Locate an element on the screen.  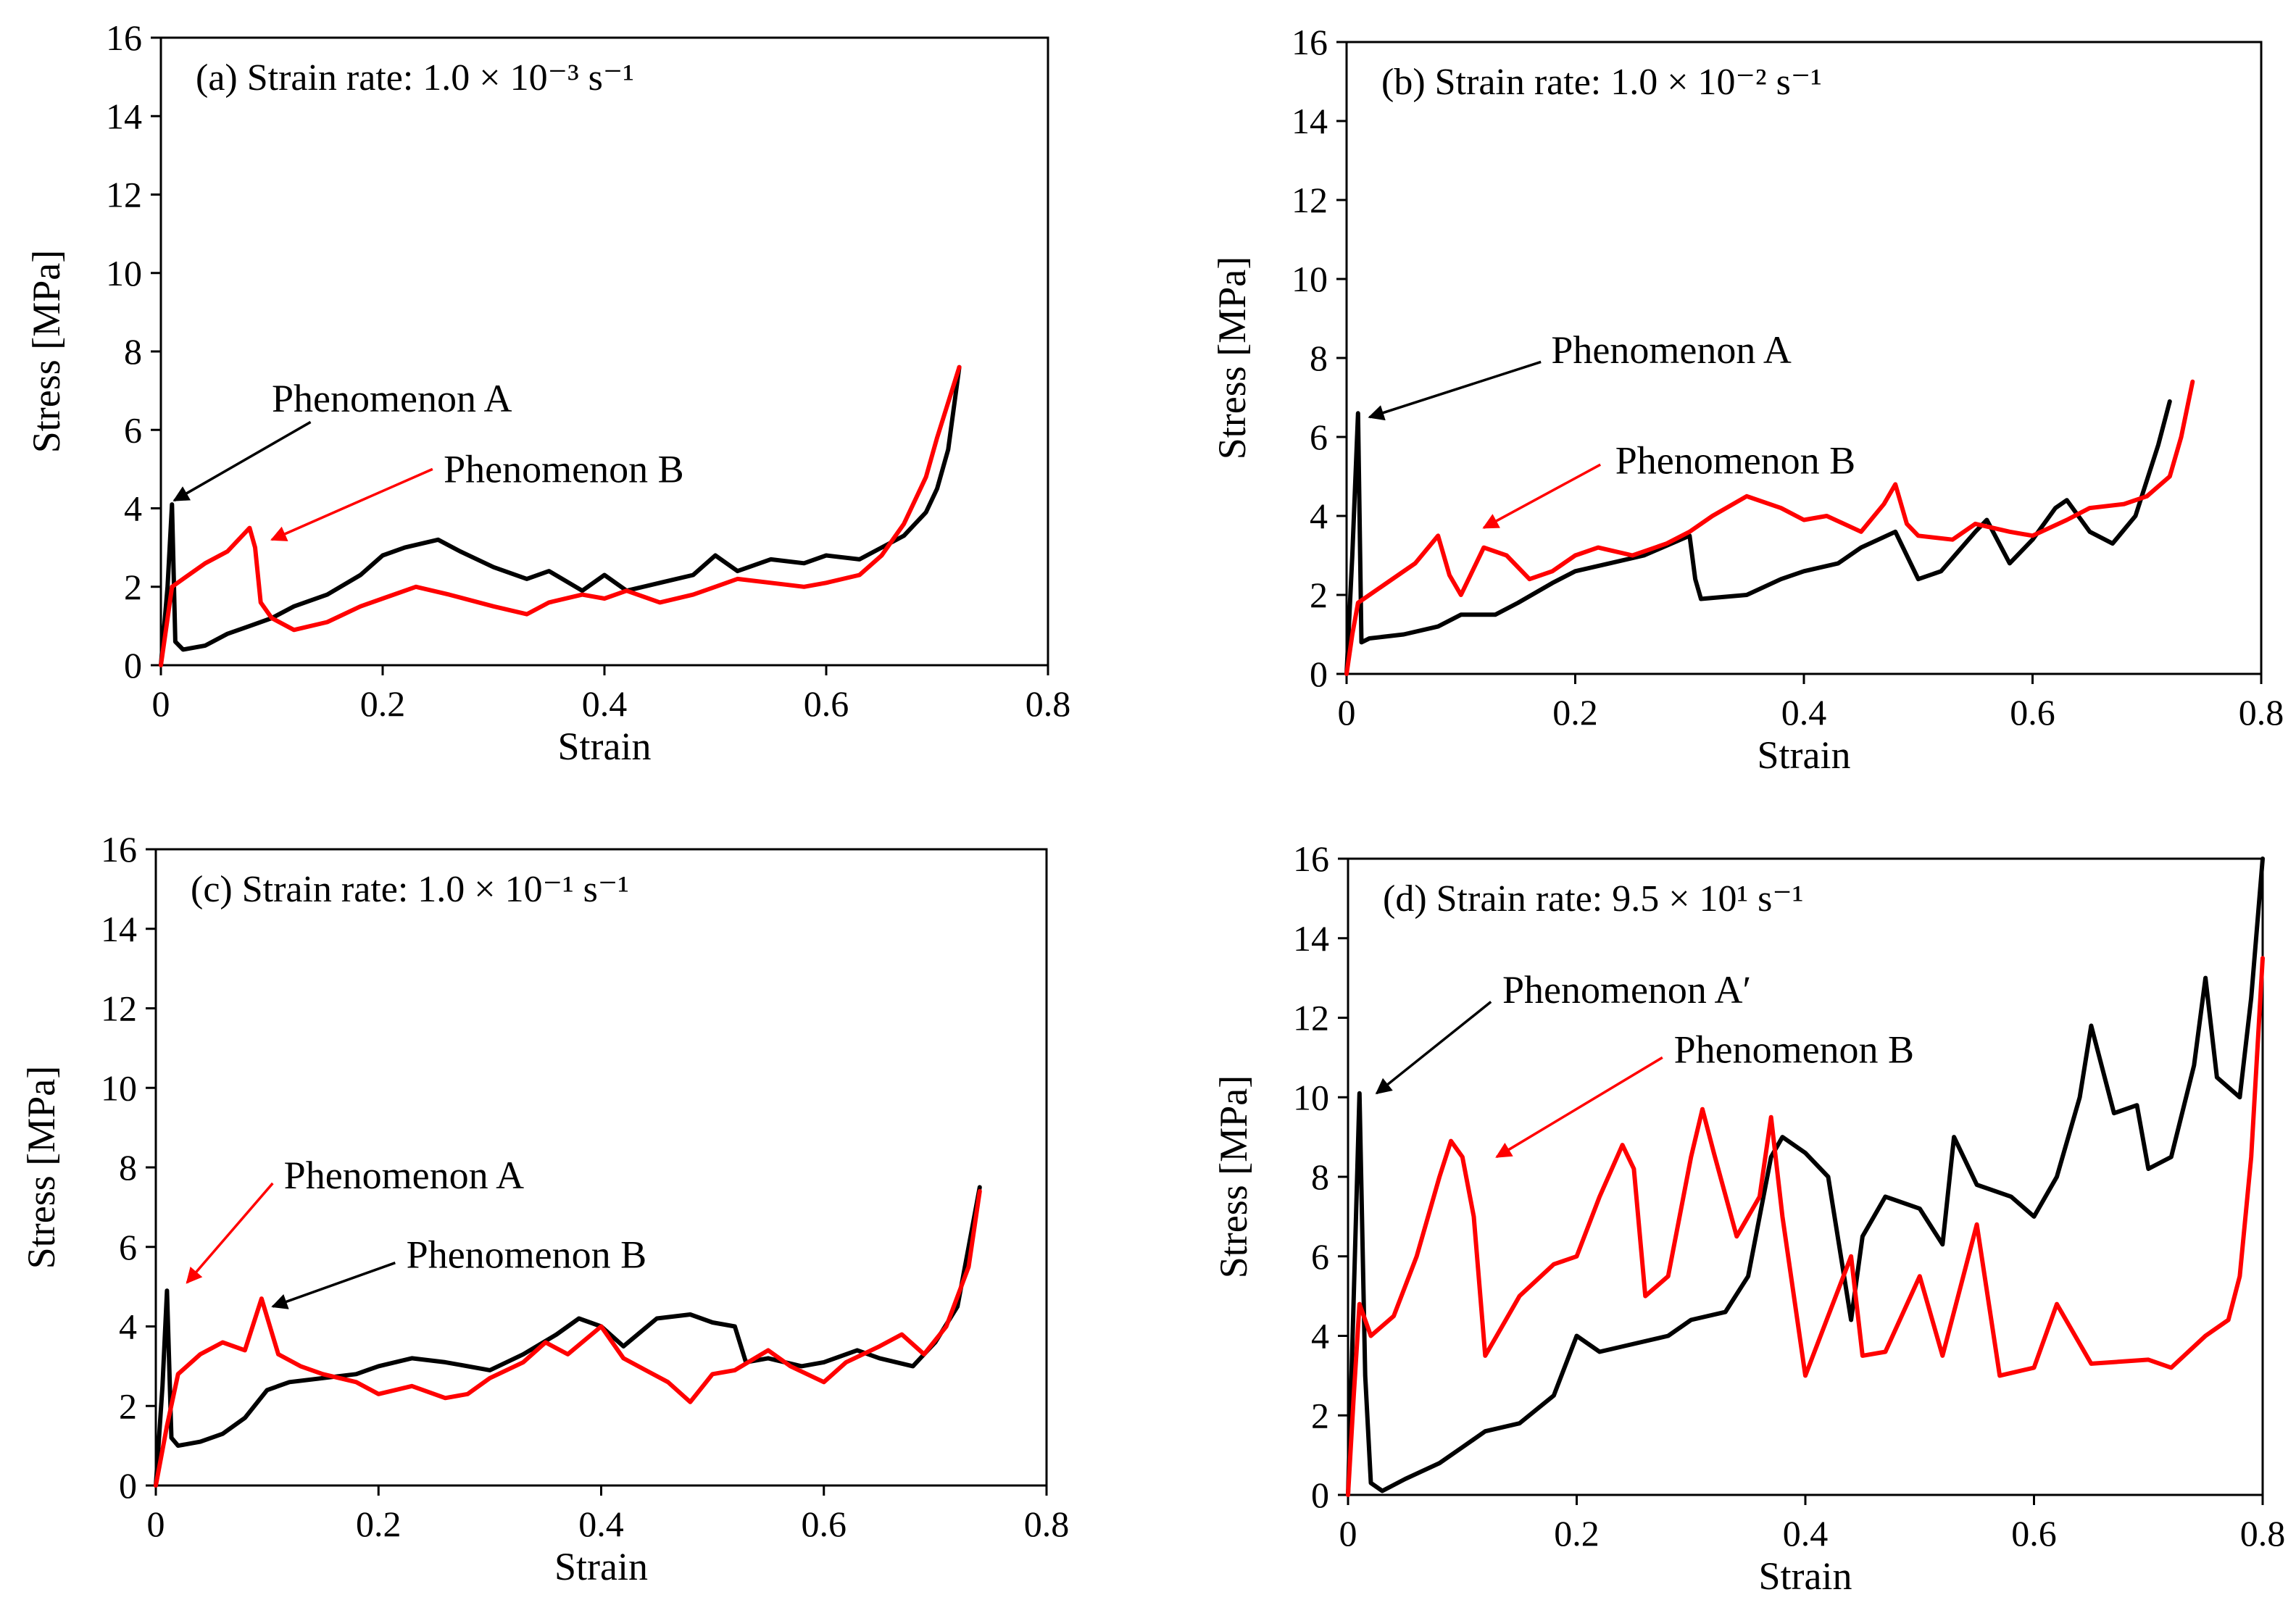
x-tick-label-b-2: 0.4 is located at coordinates (1804, 712).